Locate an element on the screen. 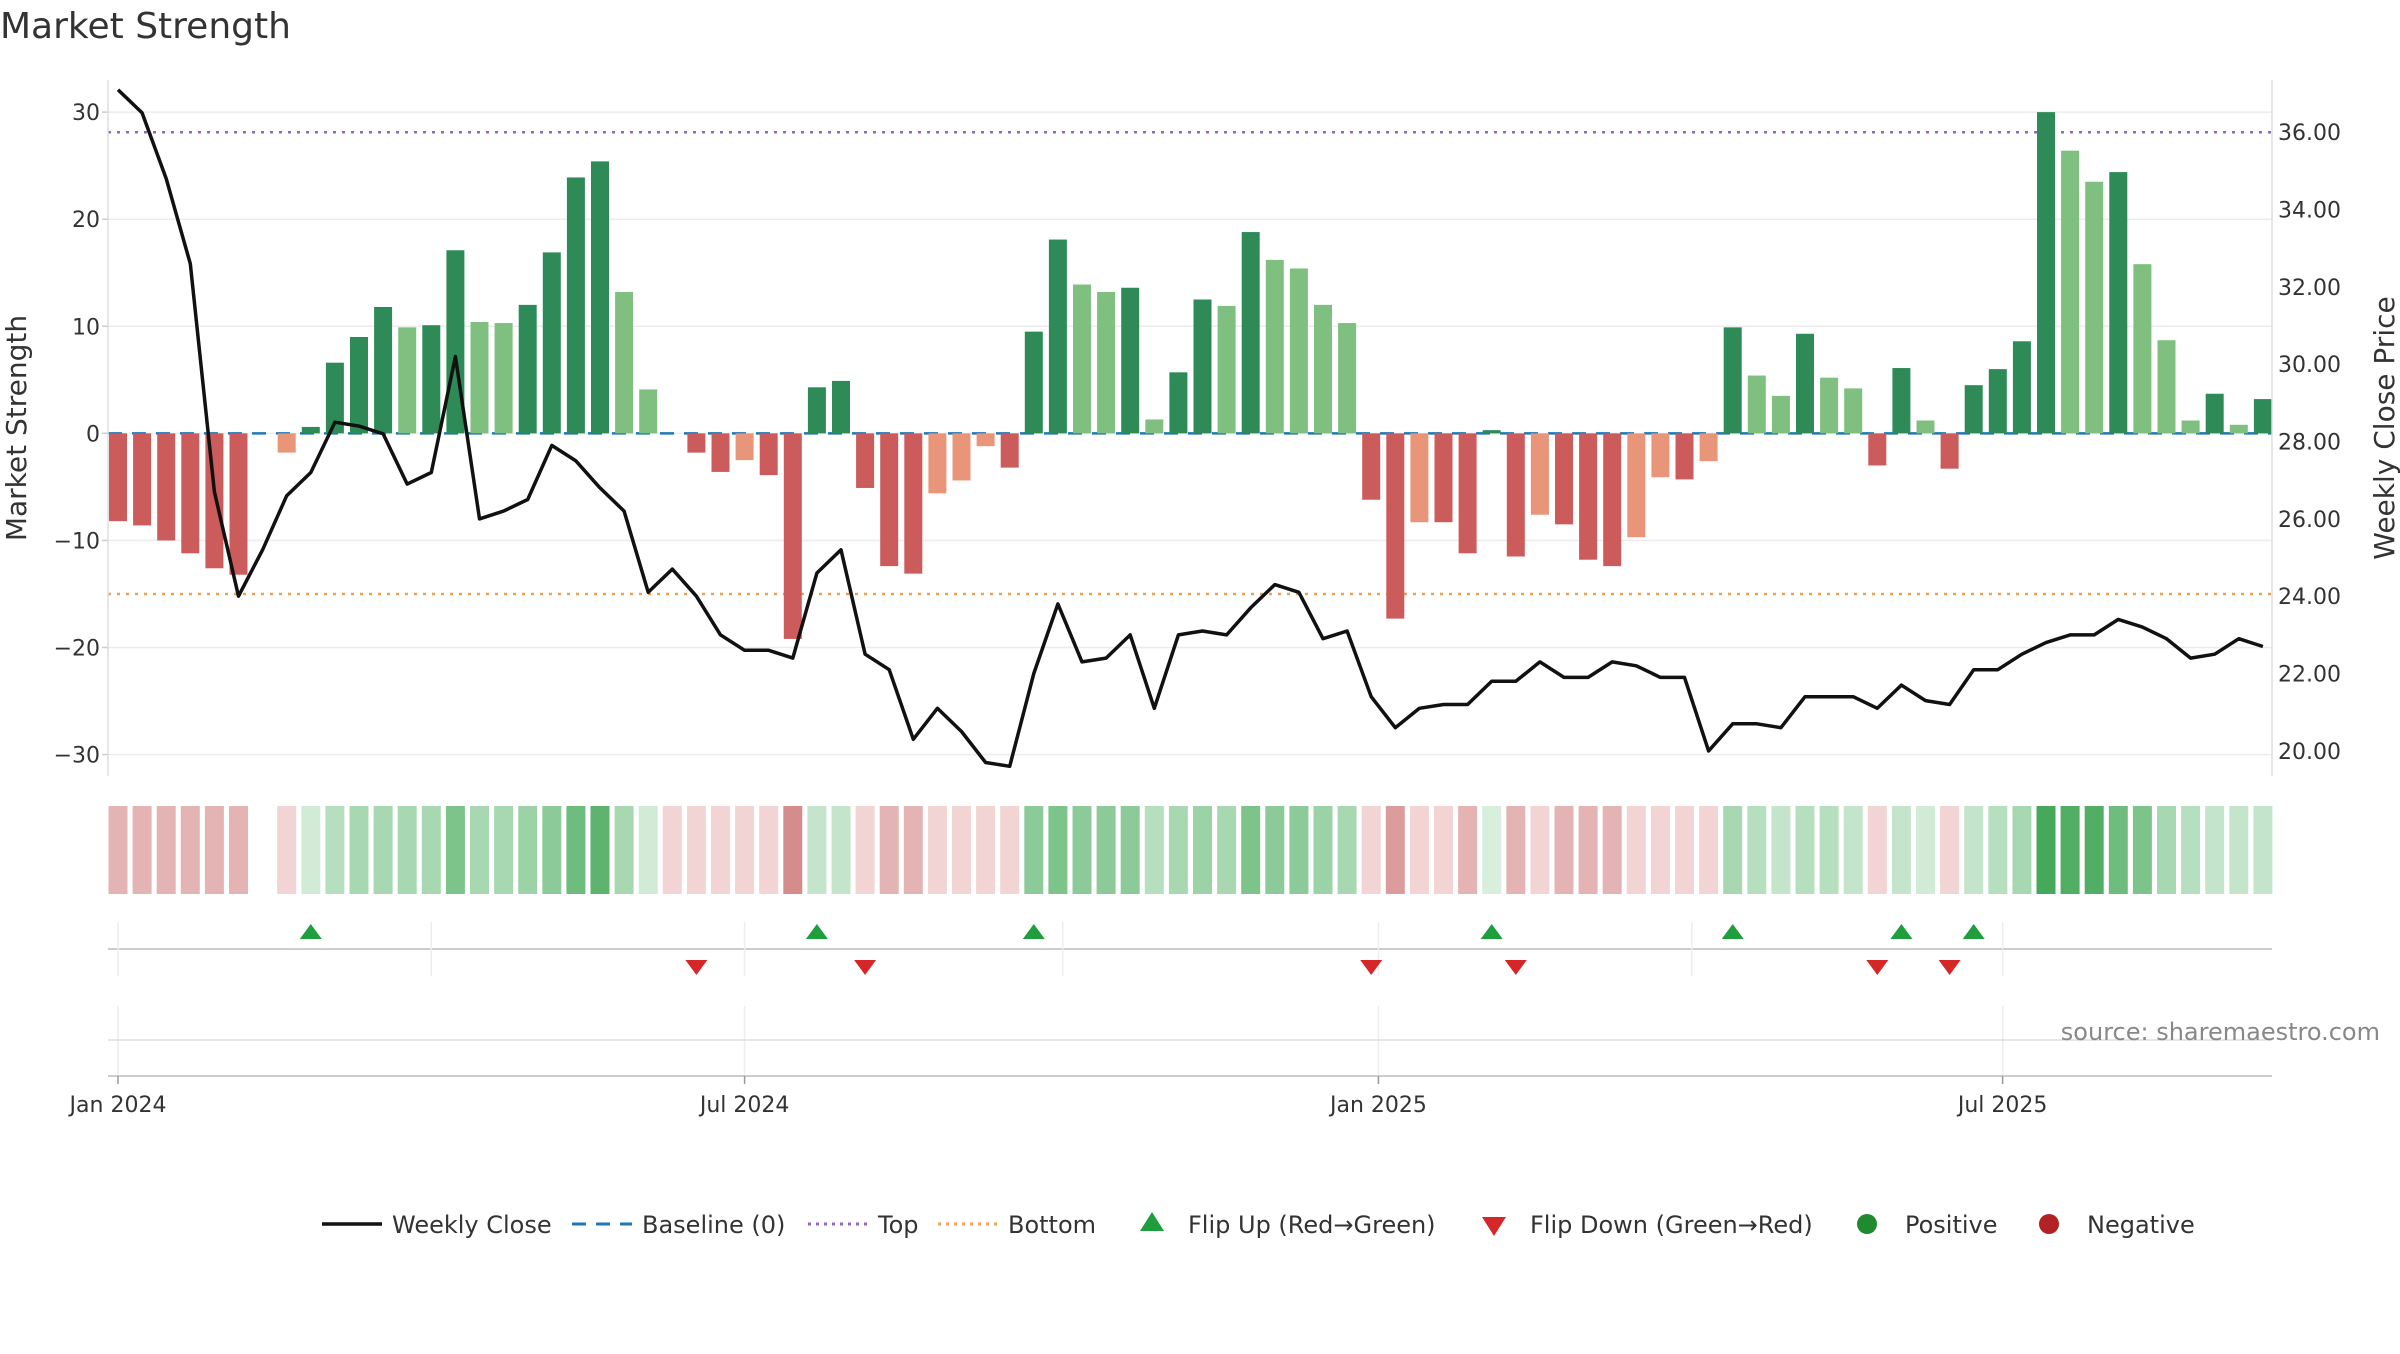 The width and height of the screenshot is (2400, 1354). legend-label: Flip Up (Red→Green) is located at coordinates (1312, 1225).